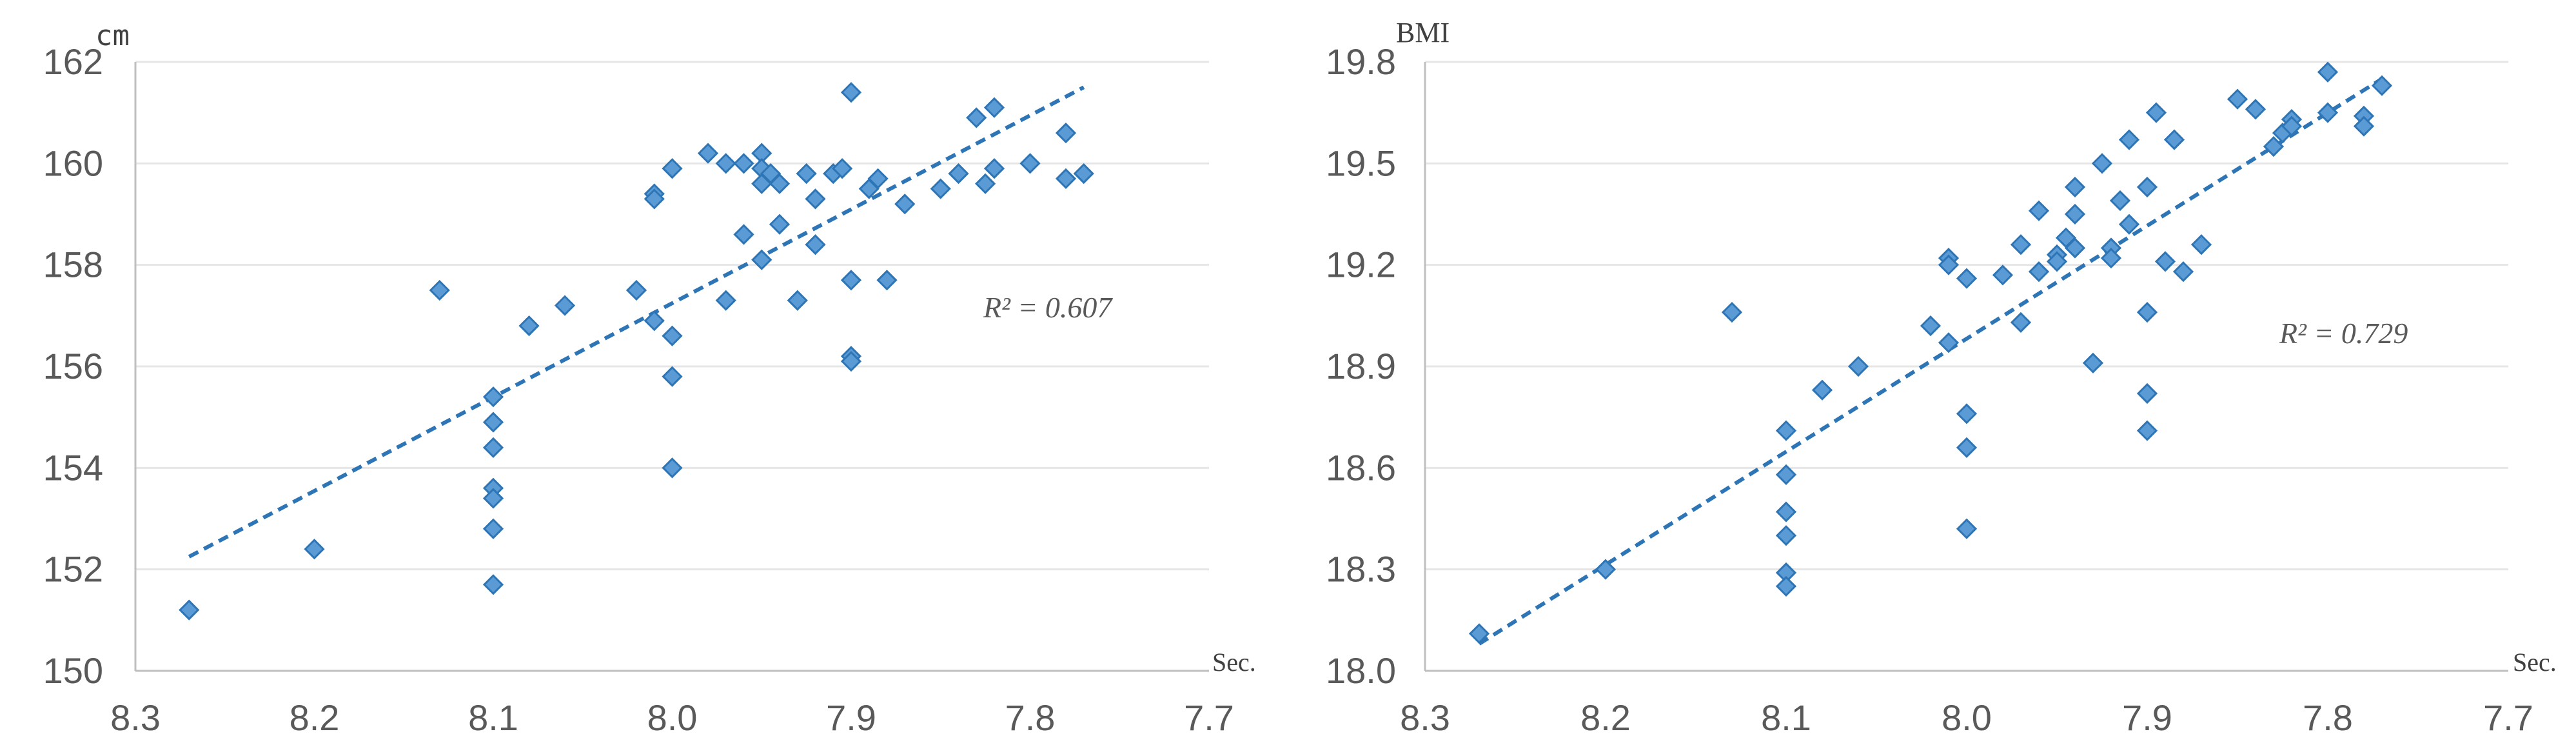  What do you see at coordinates (851, 717) in the screenshot?
I see `x-tick-label: 7.9` at bounding box center [851, 717].